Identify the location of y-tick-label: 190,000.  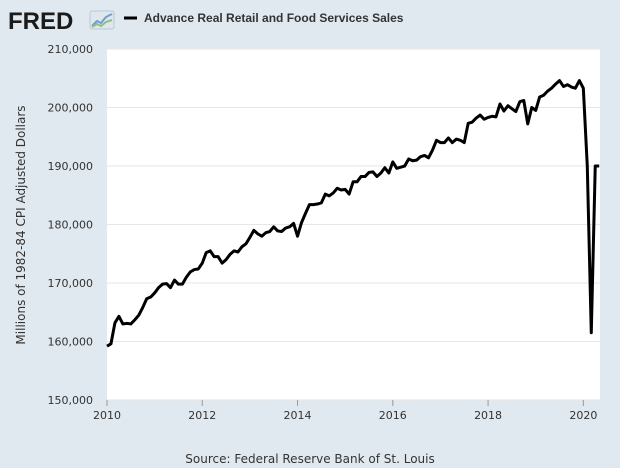
(71, 166).